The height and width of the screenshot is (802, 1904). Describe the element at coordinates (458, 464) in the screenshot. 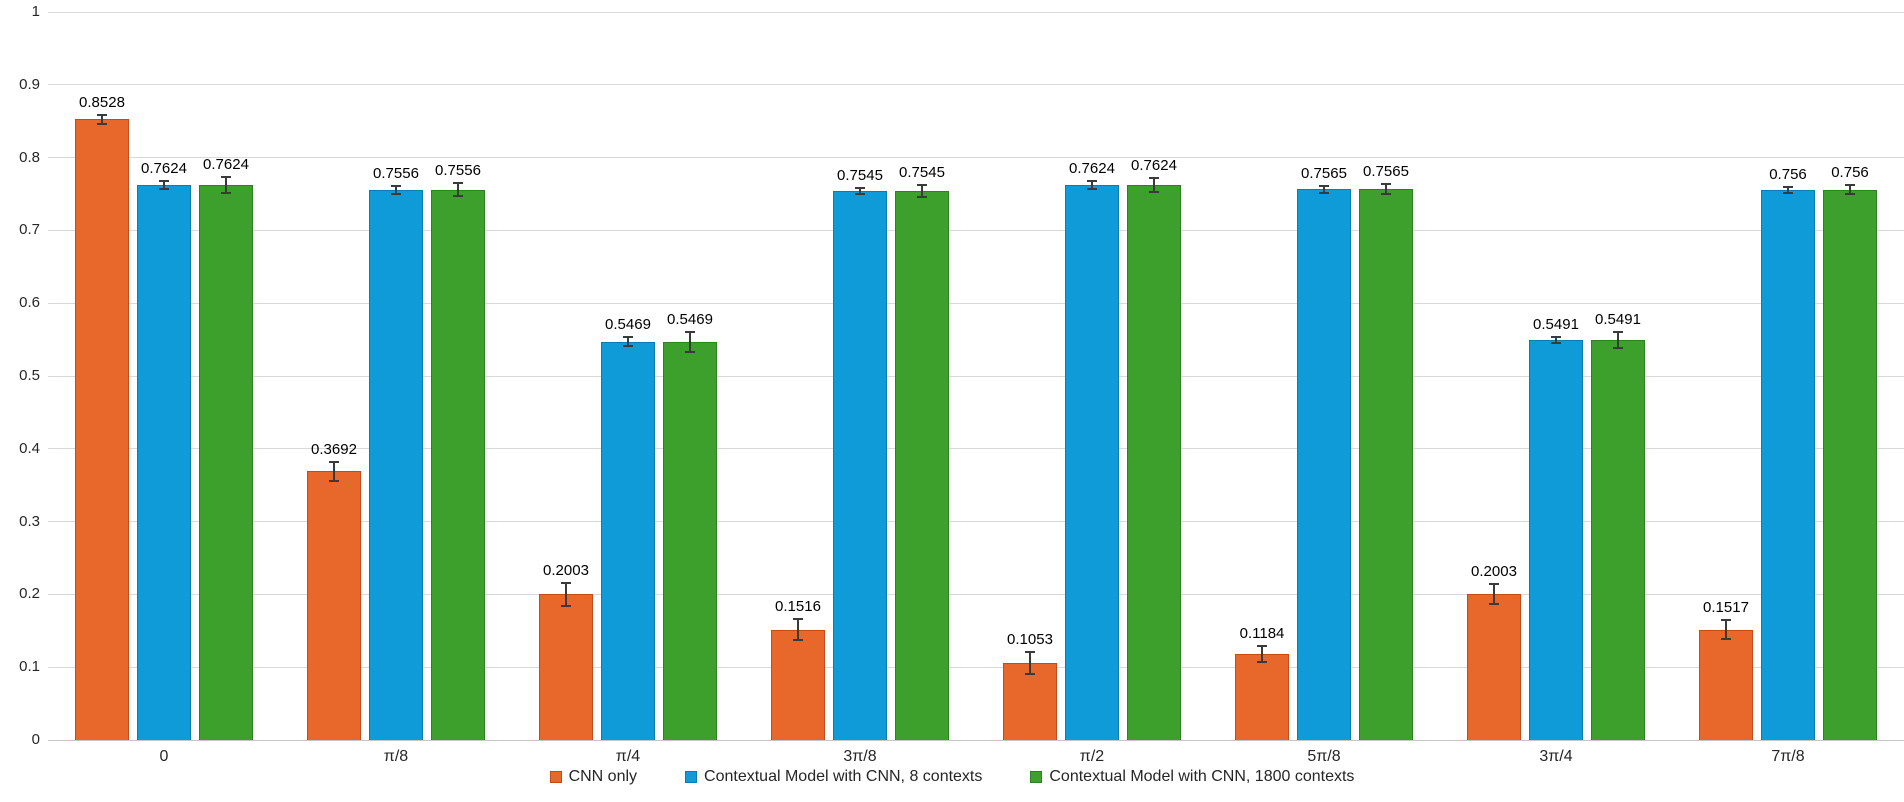

I see `bar-series3-π/8` at that location.